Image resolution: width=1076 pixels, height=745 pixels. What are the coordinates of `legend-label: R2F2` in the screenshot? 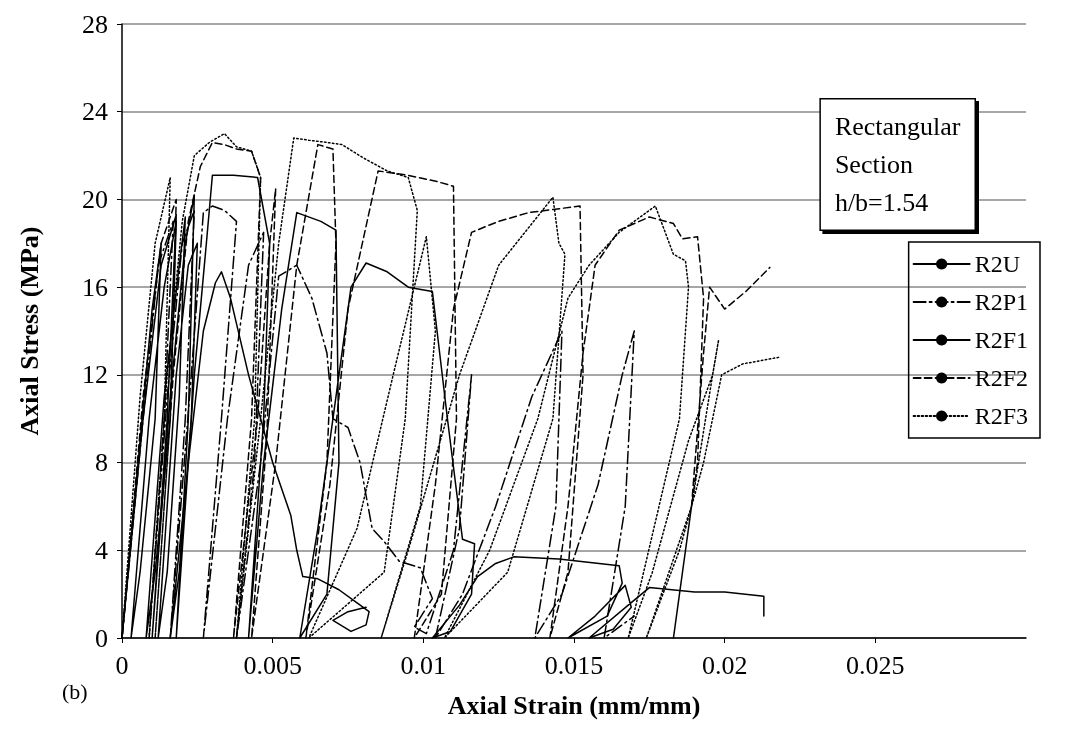 It's located at (1001, 378).